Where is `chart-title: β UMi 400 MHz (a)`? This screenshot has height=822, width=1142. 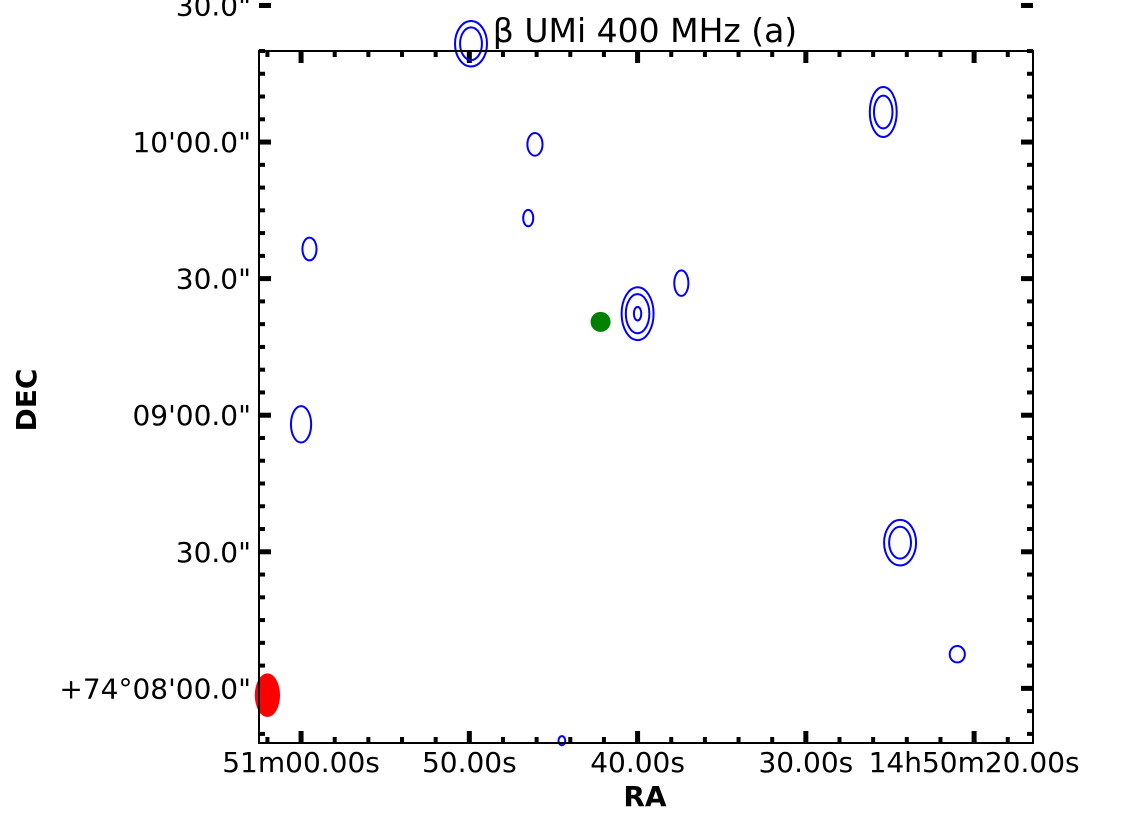 chart-title: β UMi 400 MHz (a) is located at coordinates (645, 30).